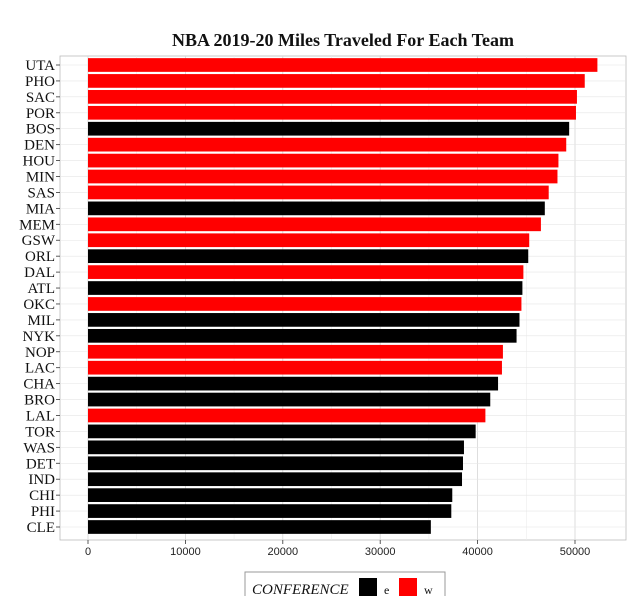 The image size is (640, 596). Describe the element at coordinates (39, 273) in the screenshot. I see `y-tick-label: DAL` at that location.